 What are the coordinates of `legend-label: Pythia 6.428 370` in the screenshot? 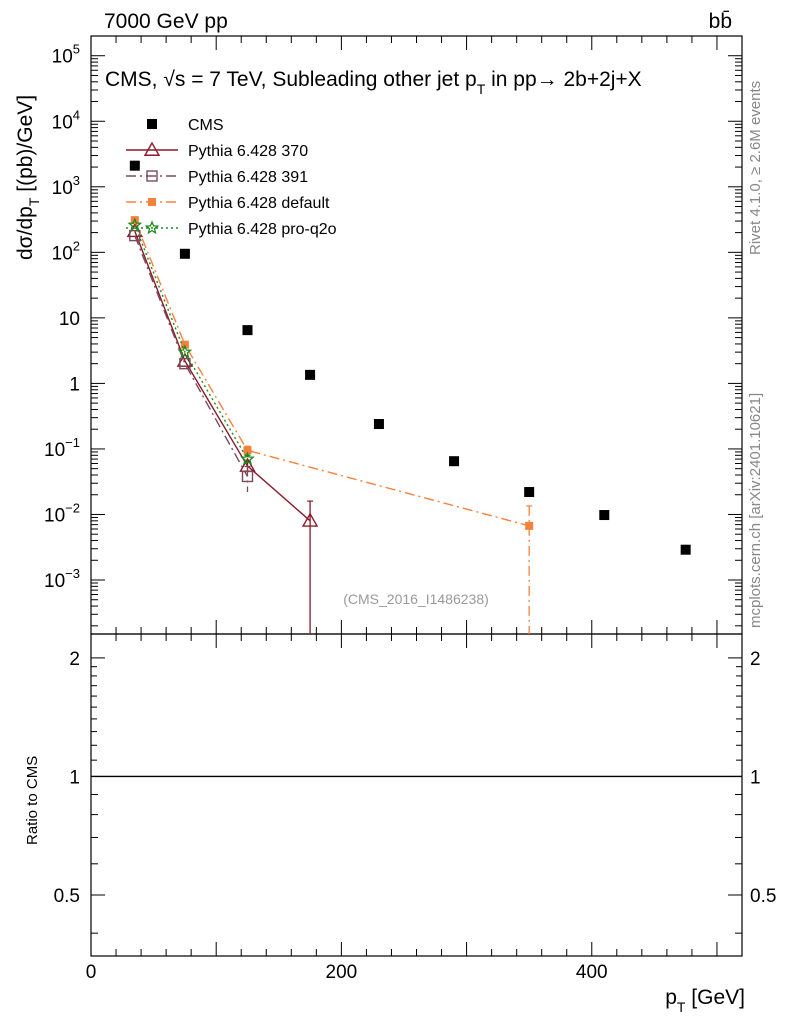 It's located at (248, 151).